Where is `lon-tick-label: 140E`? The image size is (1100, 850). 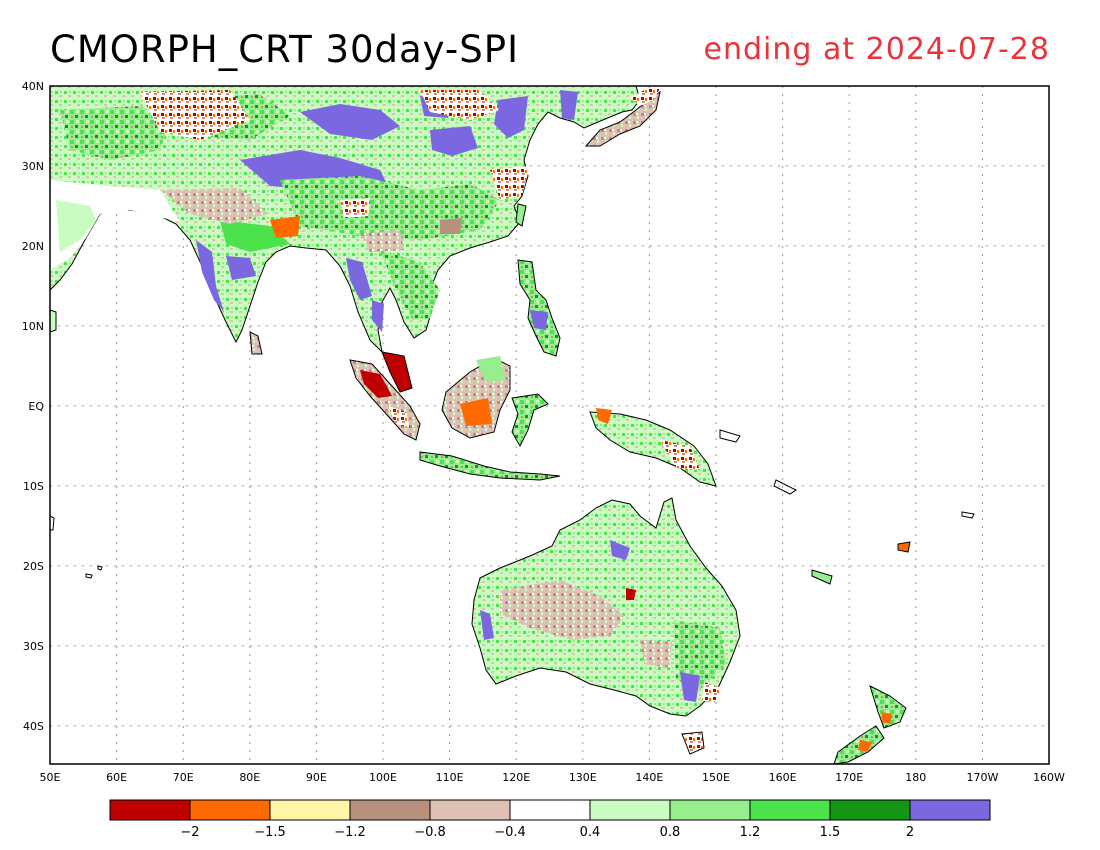
lon-tick-label: 140E is located at coordinates (649, 777).